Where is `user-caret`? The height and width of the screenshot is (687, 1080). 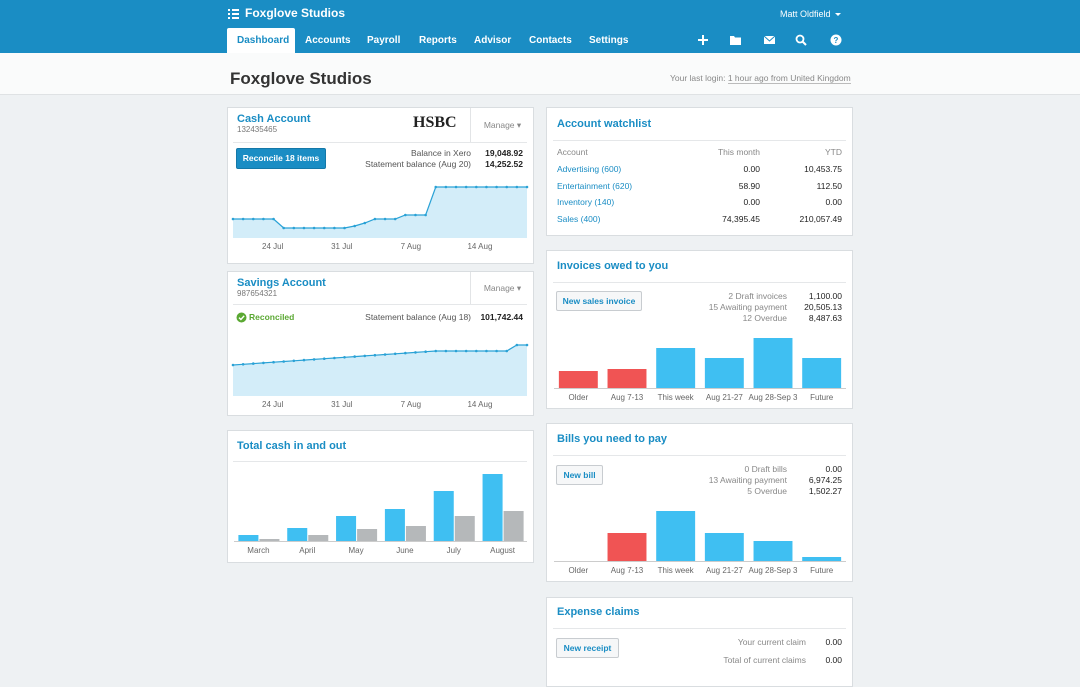 user-caret is located at coordinates (838, 14).